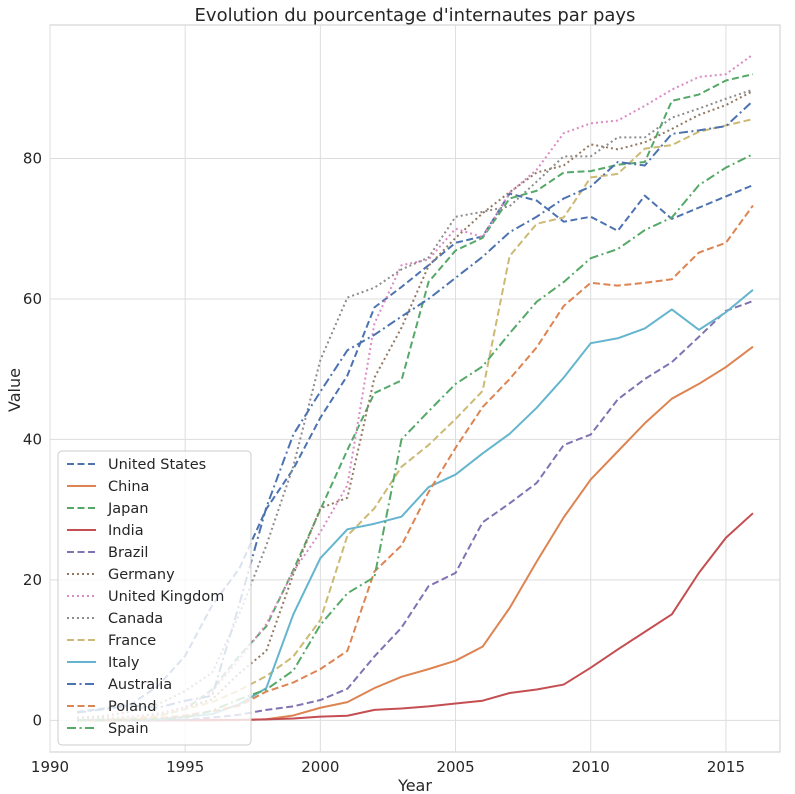 This screenshot has height=794, width=795. What do you see at coordinates (185, 767) in the screenshot?
I see `x-tick-label: 1995` at bounding box center [185, 767].